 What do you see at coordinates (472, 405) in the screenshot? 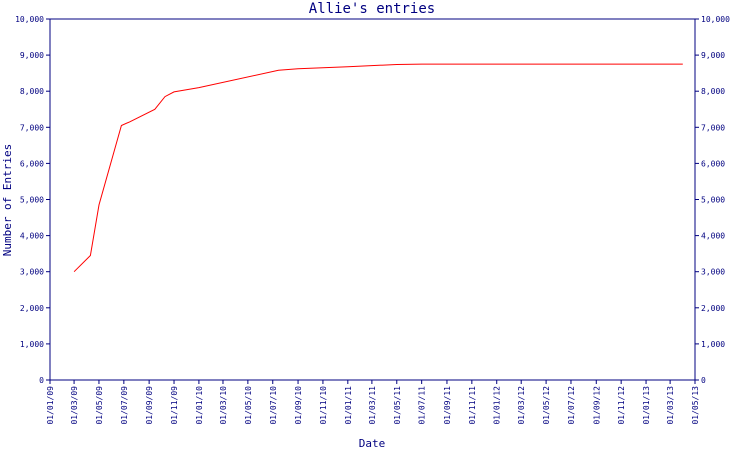
I see `x-tick-label: 01/11/11` at bounding box center [472, 405].